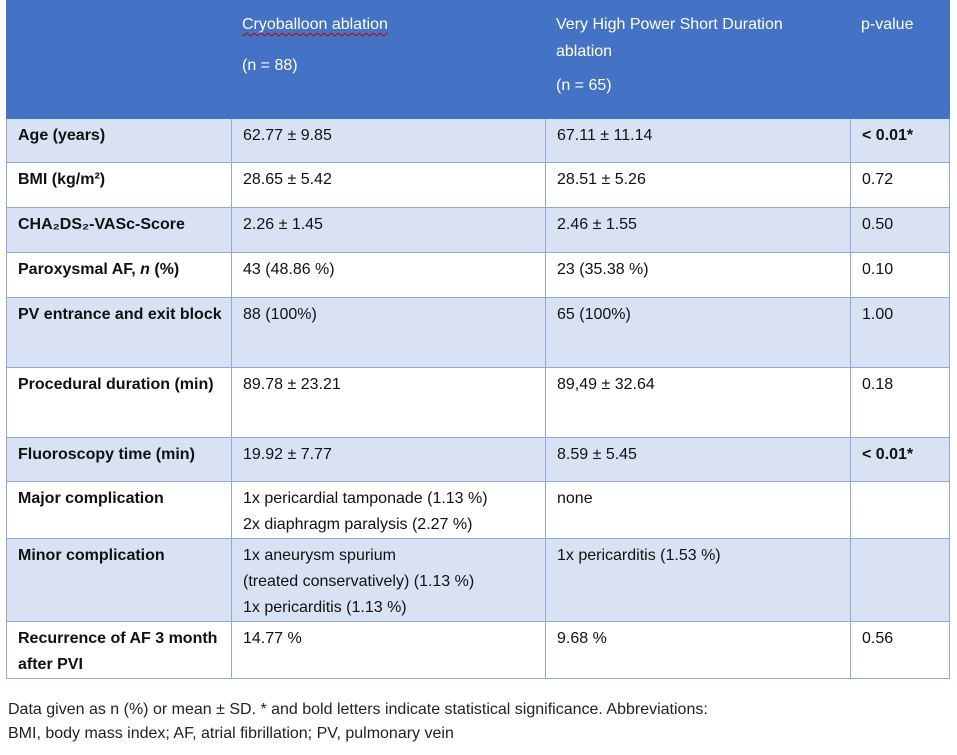 The height and width of the screenshot is (755, 957). I want to click on row-label: Minor complication, so click(119, 580).